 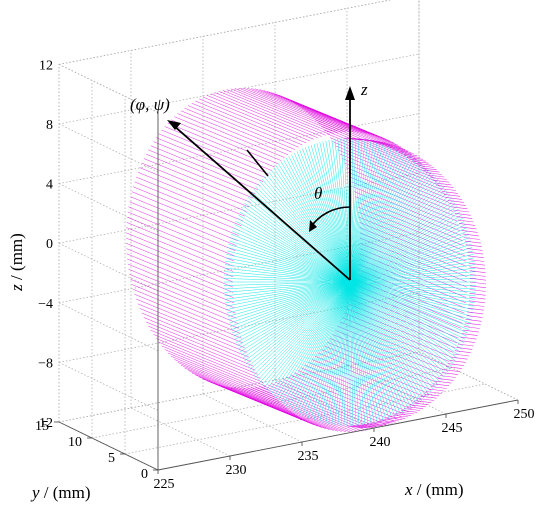 I want to click on z-tick-label: 8, so click(x=49, y=125).